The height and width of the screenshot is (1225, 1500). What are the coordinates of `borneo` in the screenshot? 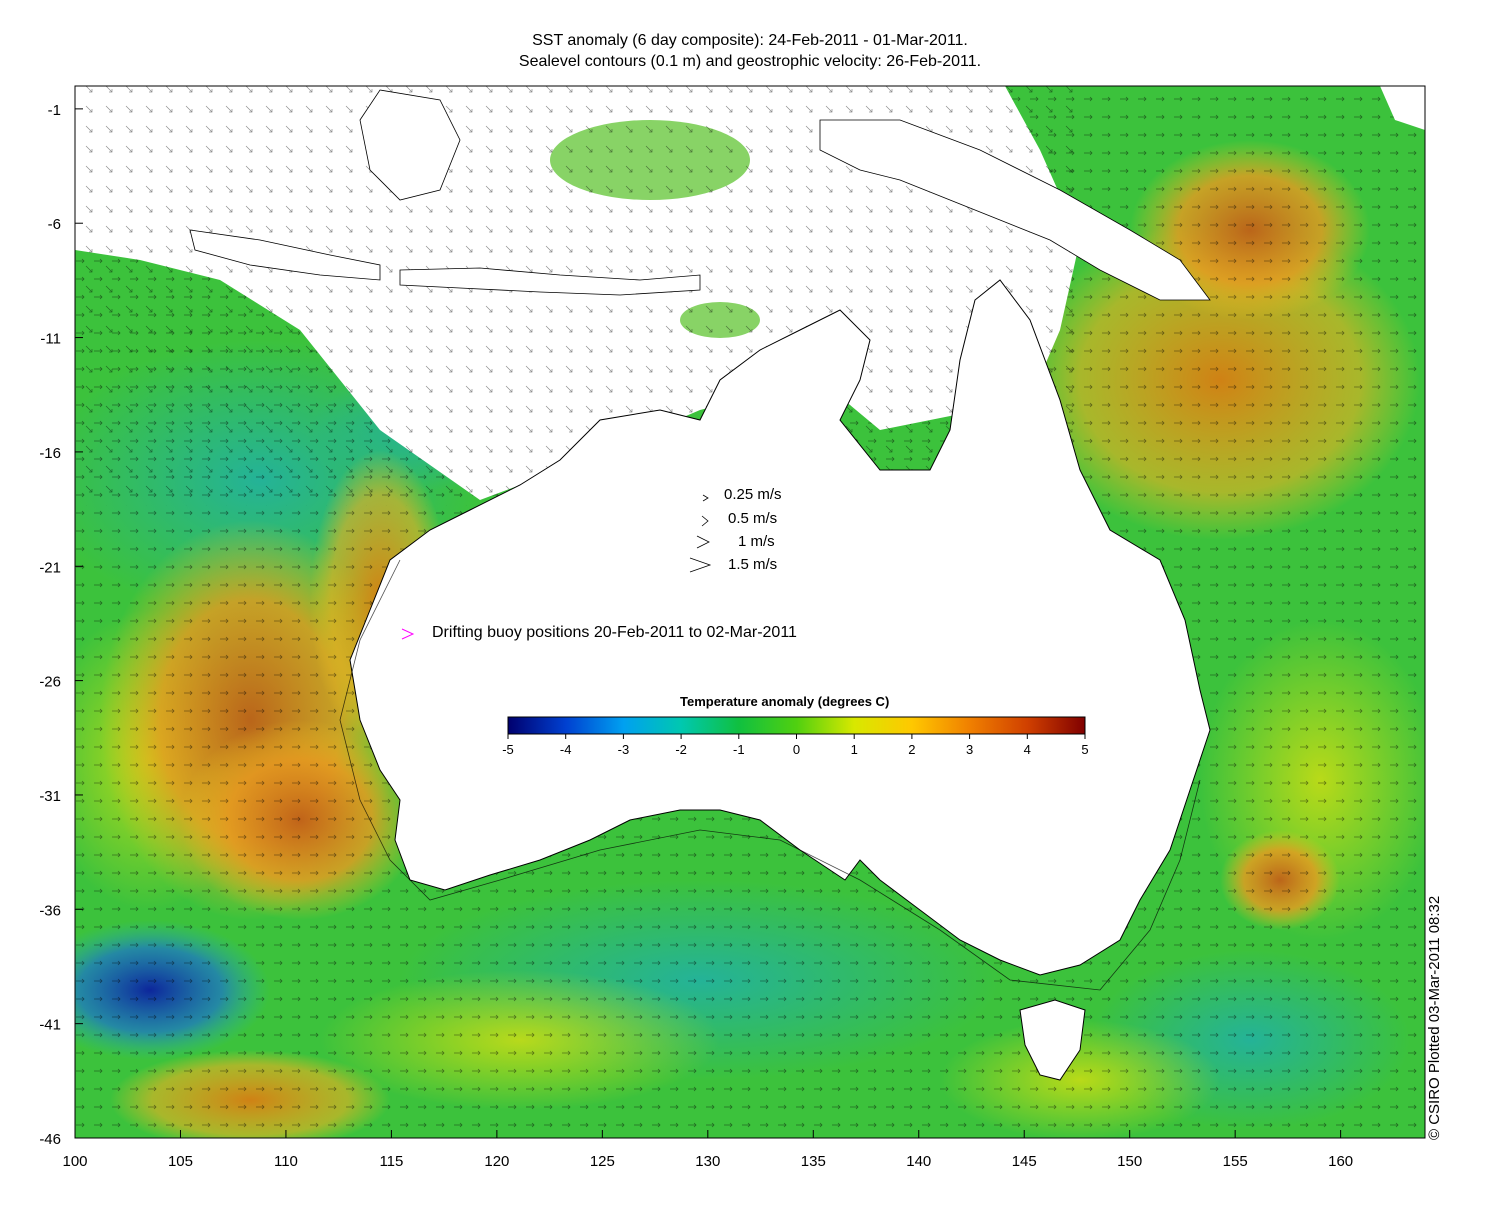 It's located at (410, 145).